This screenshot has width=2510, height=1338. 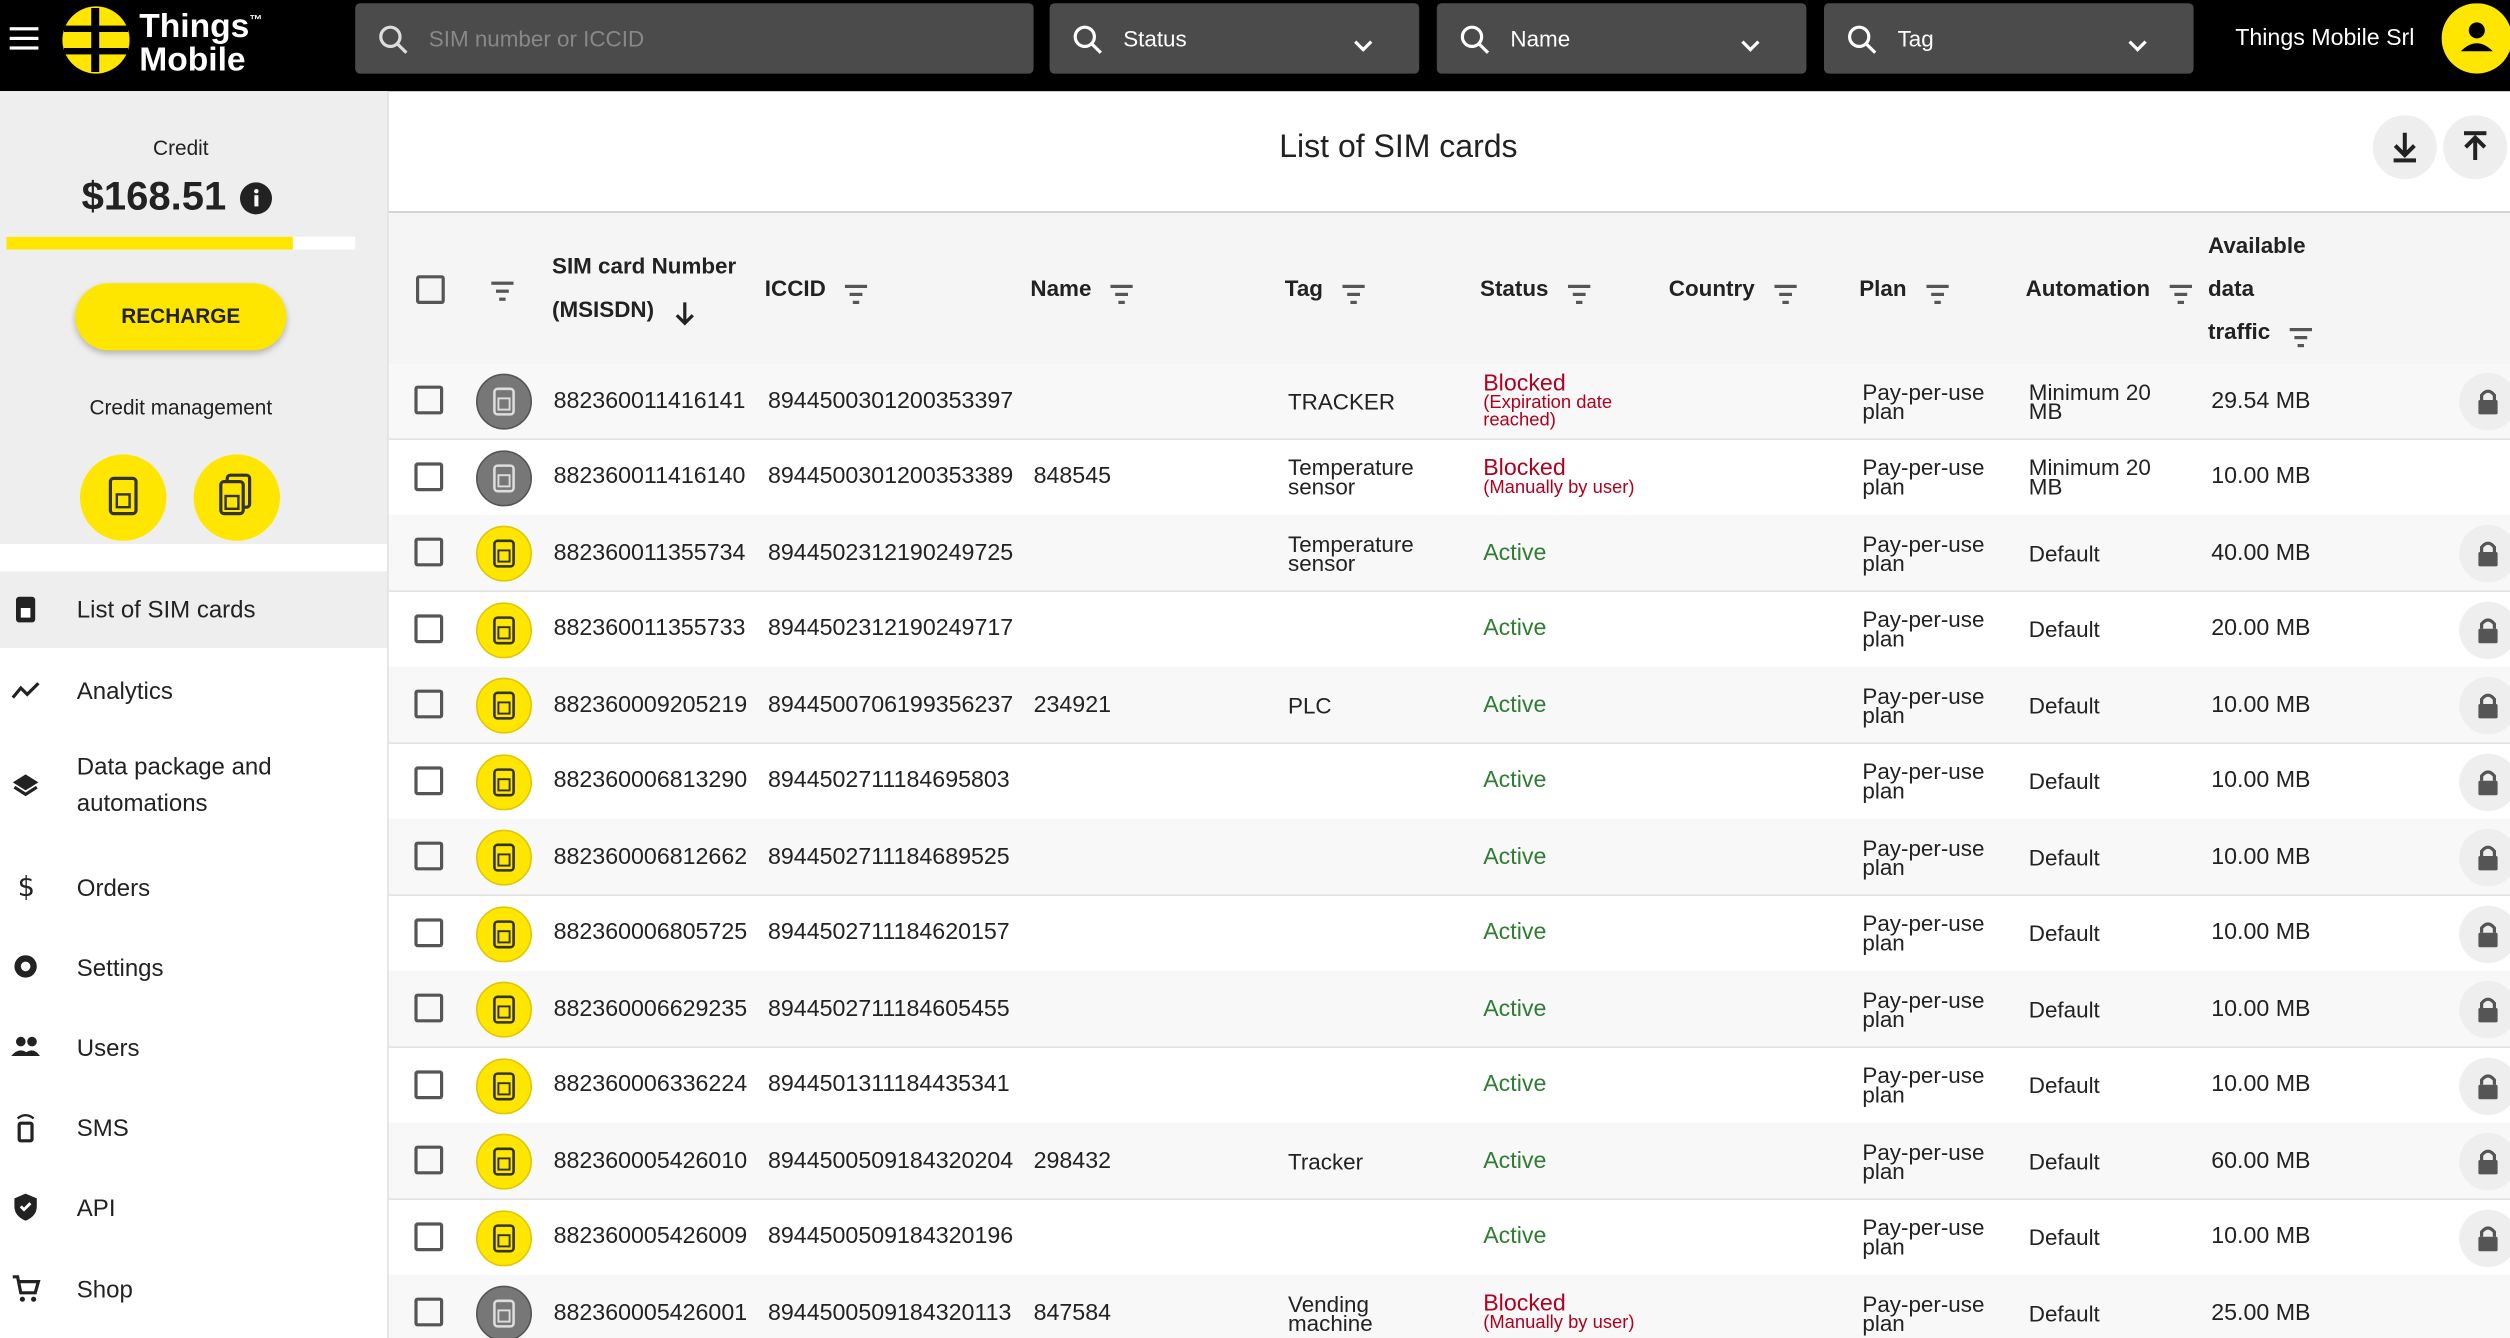 I want to click on search-box: SIM number or ICCID, so click(x=694, y=38).